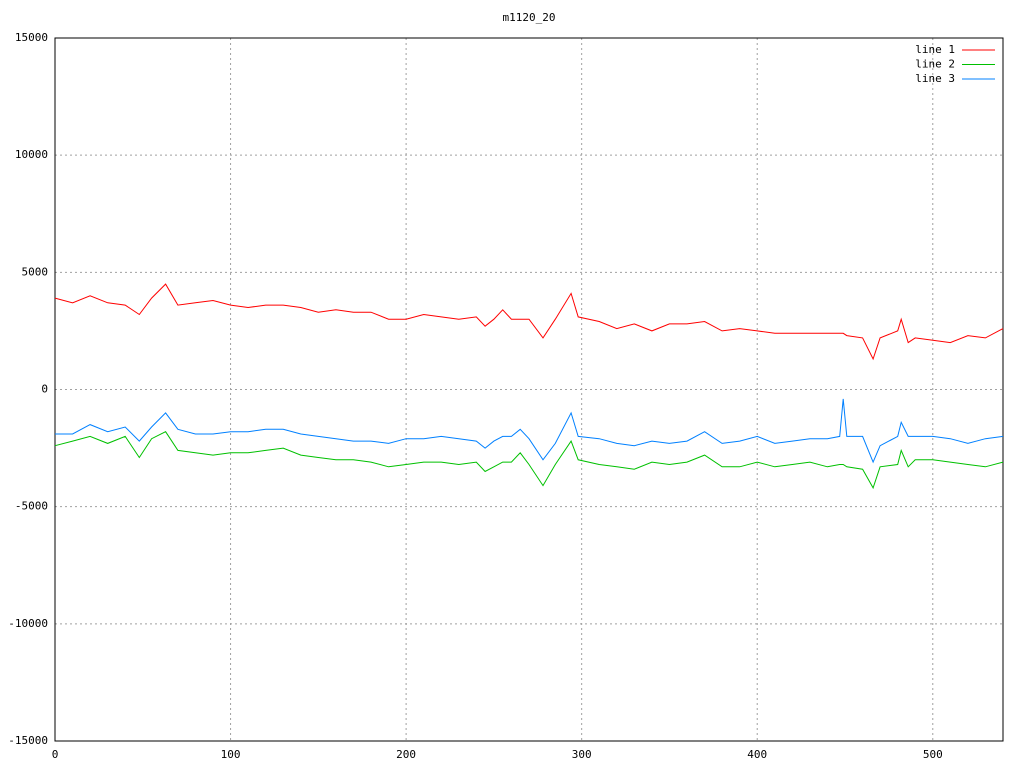 This screenshot has height=768, width=1024. What do you see at coordinates (935, 49) in the screenshot?
I see `legend-label: line 1` at bounding box center [935, 49].